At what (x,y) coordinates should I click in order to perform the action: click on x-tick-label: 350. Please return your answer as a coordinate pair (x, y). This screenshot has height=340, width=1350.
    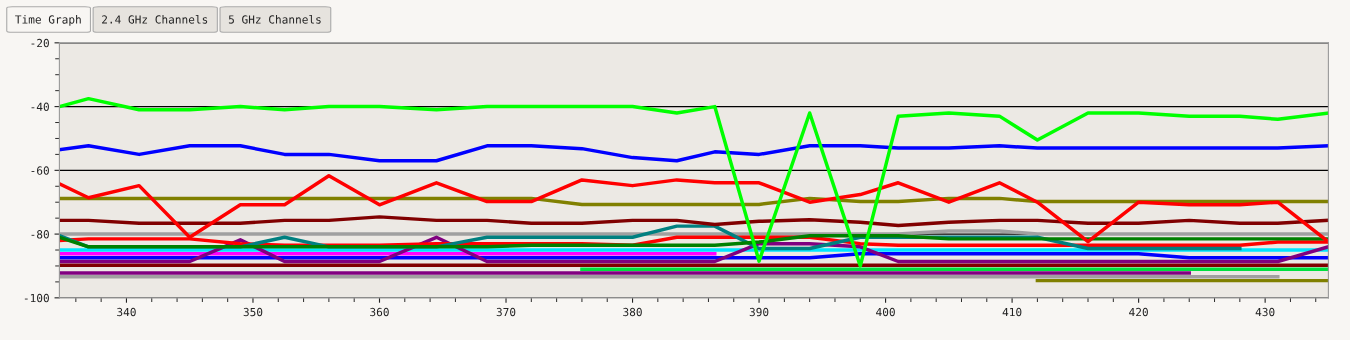
    Looking at the image, I should click on (253, 312).